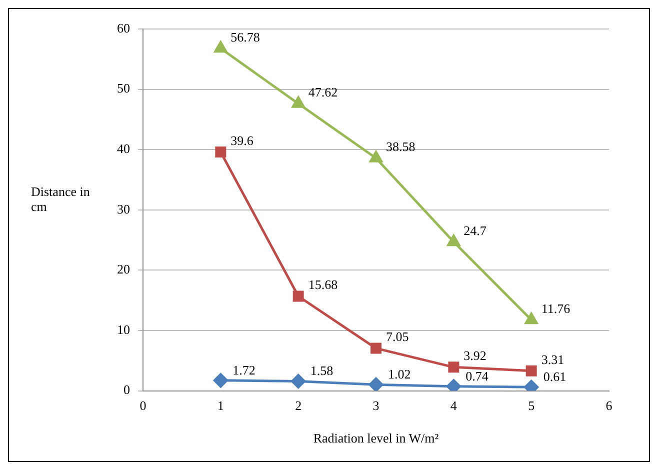 The width and height of the screenshot is (658, 470). What do you see at coordinates (245, 36) in the screenshot?
I see `data-label: 56.78` at bounding box center [245, 36].